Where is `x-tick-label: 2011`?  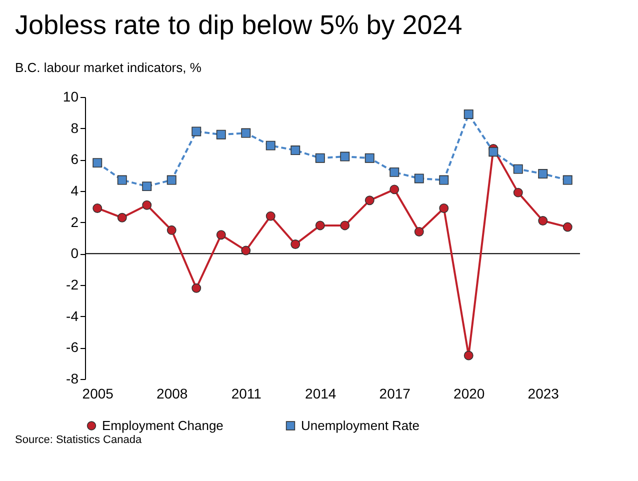 x-tick-label: 2011 is located at coordinates (246, 394).